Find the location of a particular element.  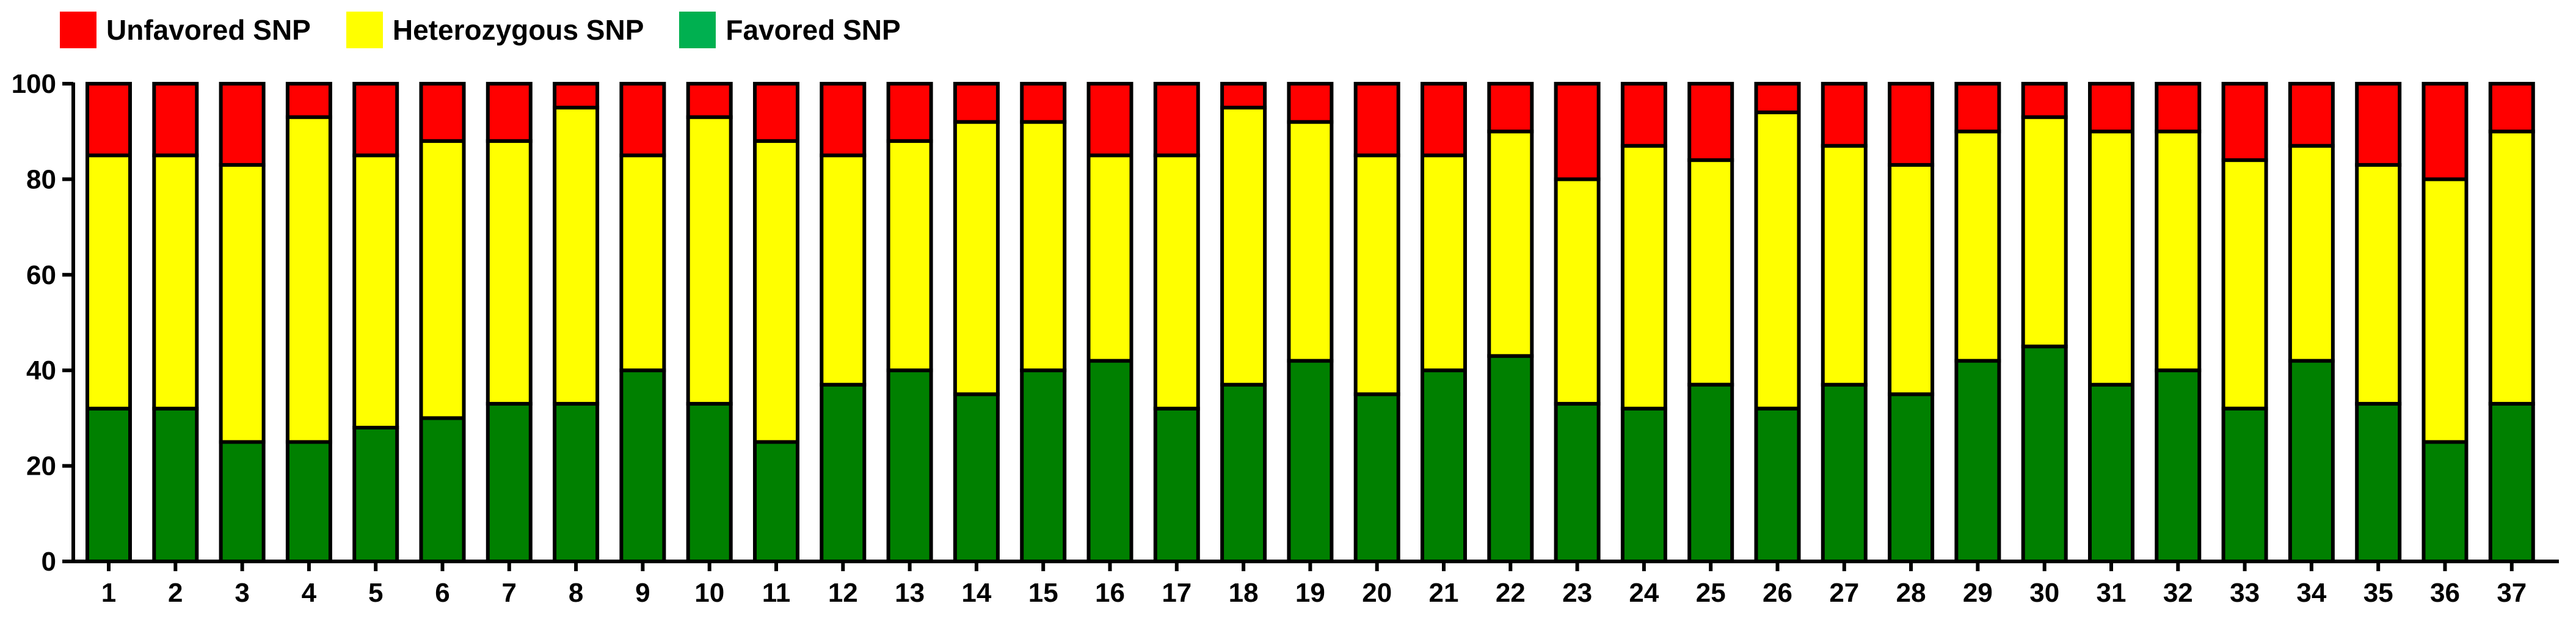

bar-29-heterozygous-snp is located at coordinates (1978, 247).